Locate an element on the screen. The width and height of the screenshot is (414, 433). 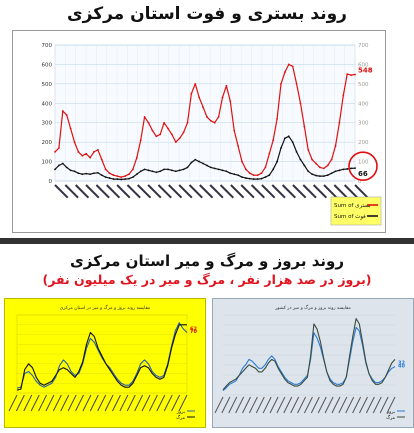
section-title: روند بروز و مرگ و میر استان مرکزی is located at coordinates (207, 261).